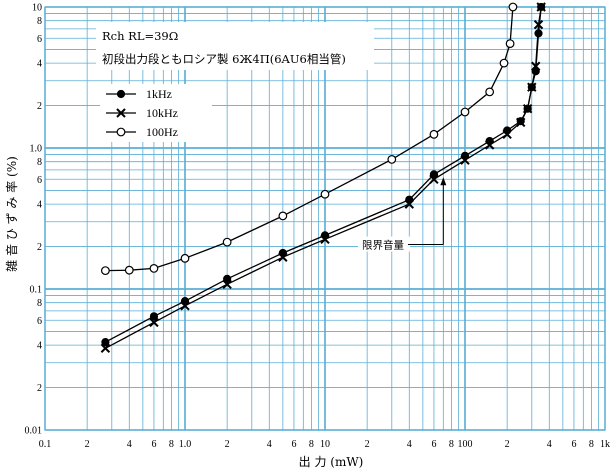  Describe the element at coordinates (224, 59) in the screenshot. I see `note-line-2: 初段出力段ともロシア製 6Ж4П(6AU6相当管)` at that location.